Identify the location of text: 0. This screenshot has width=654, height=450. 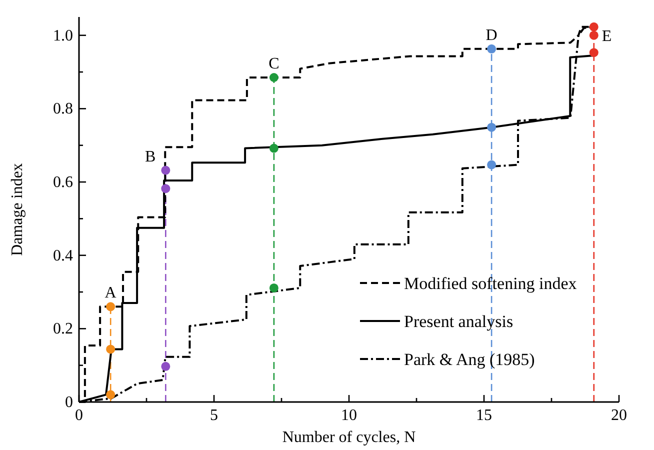
(69, 402).